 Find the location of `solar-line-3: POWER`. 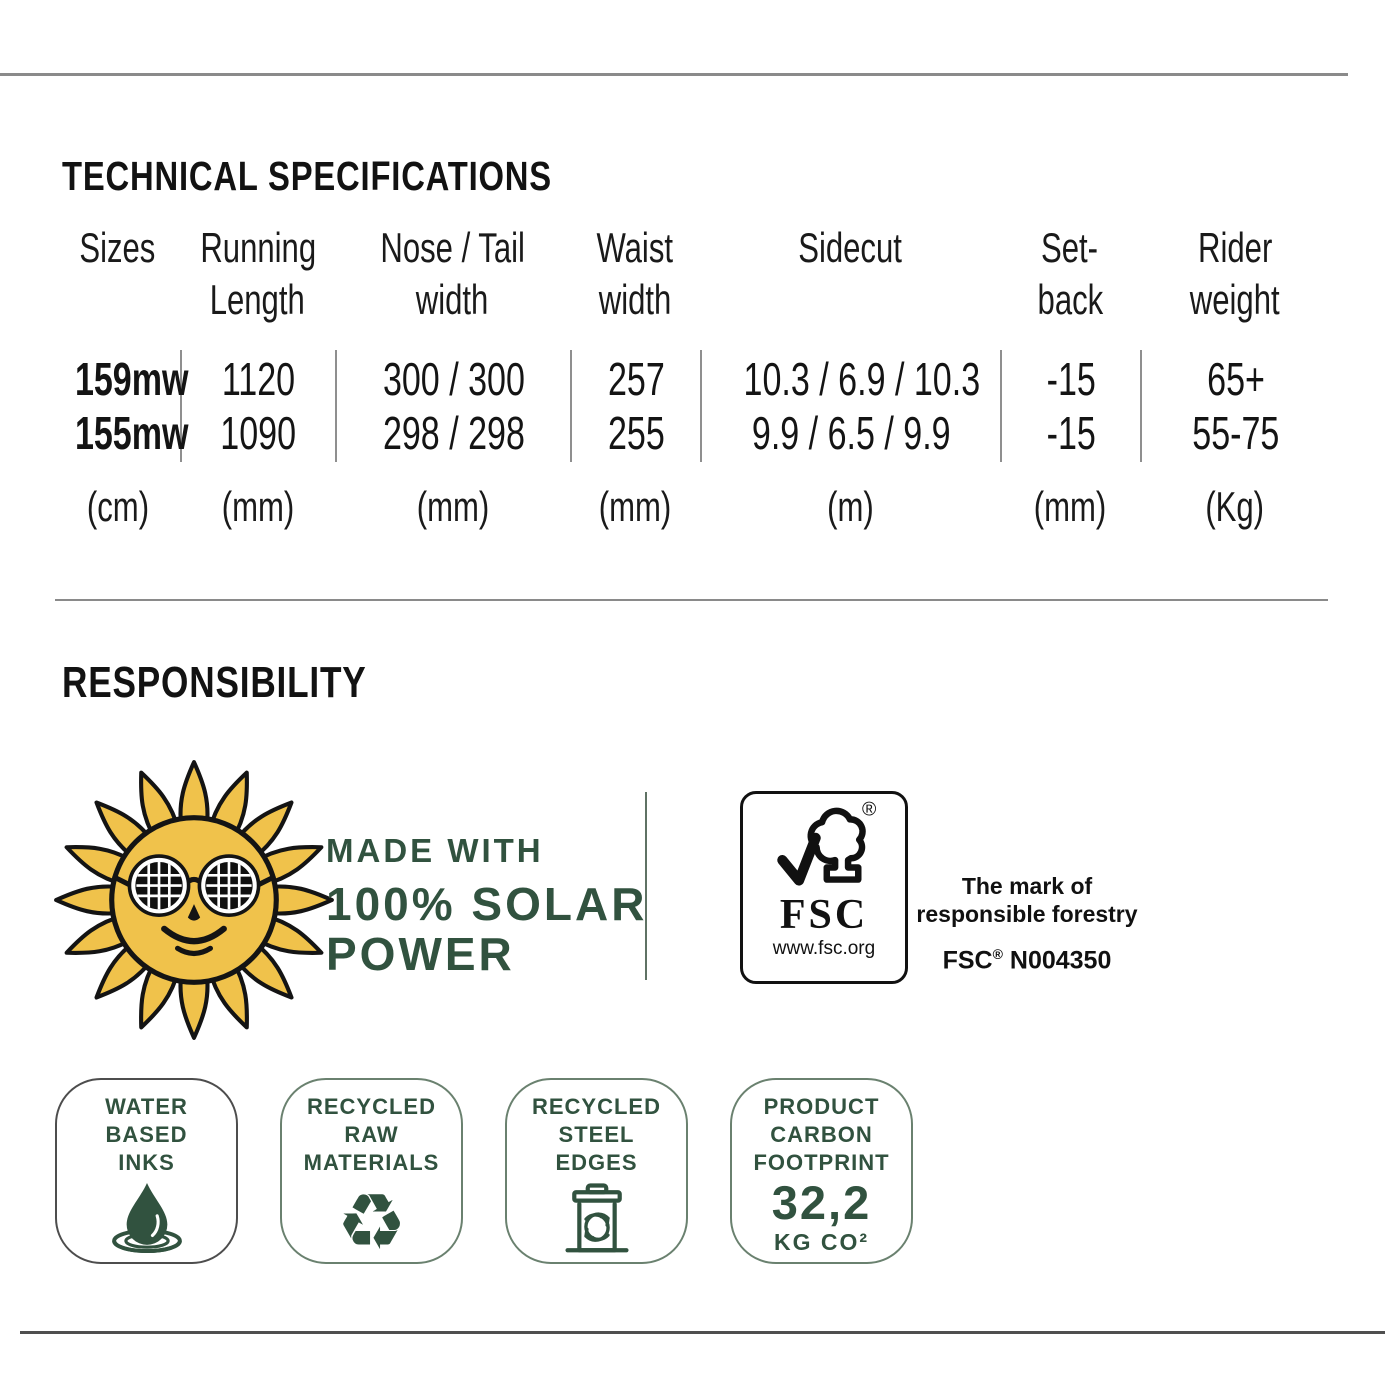

solar-line-3: POWER is located at coordinates (420, 954).